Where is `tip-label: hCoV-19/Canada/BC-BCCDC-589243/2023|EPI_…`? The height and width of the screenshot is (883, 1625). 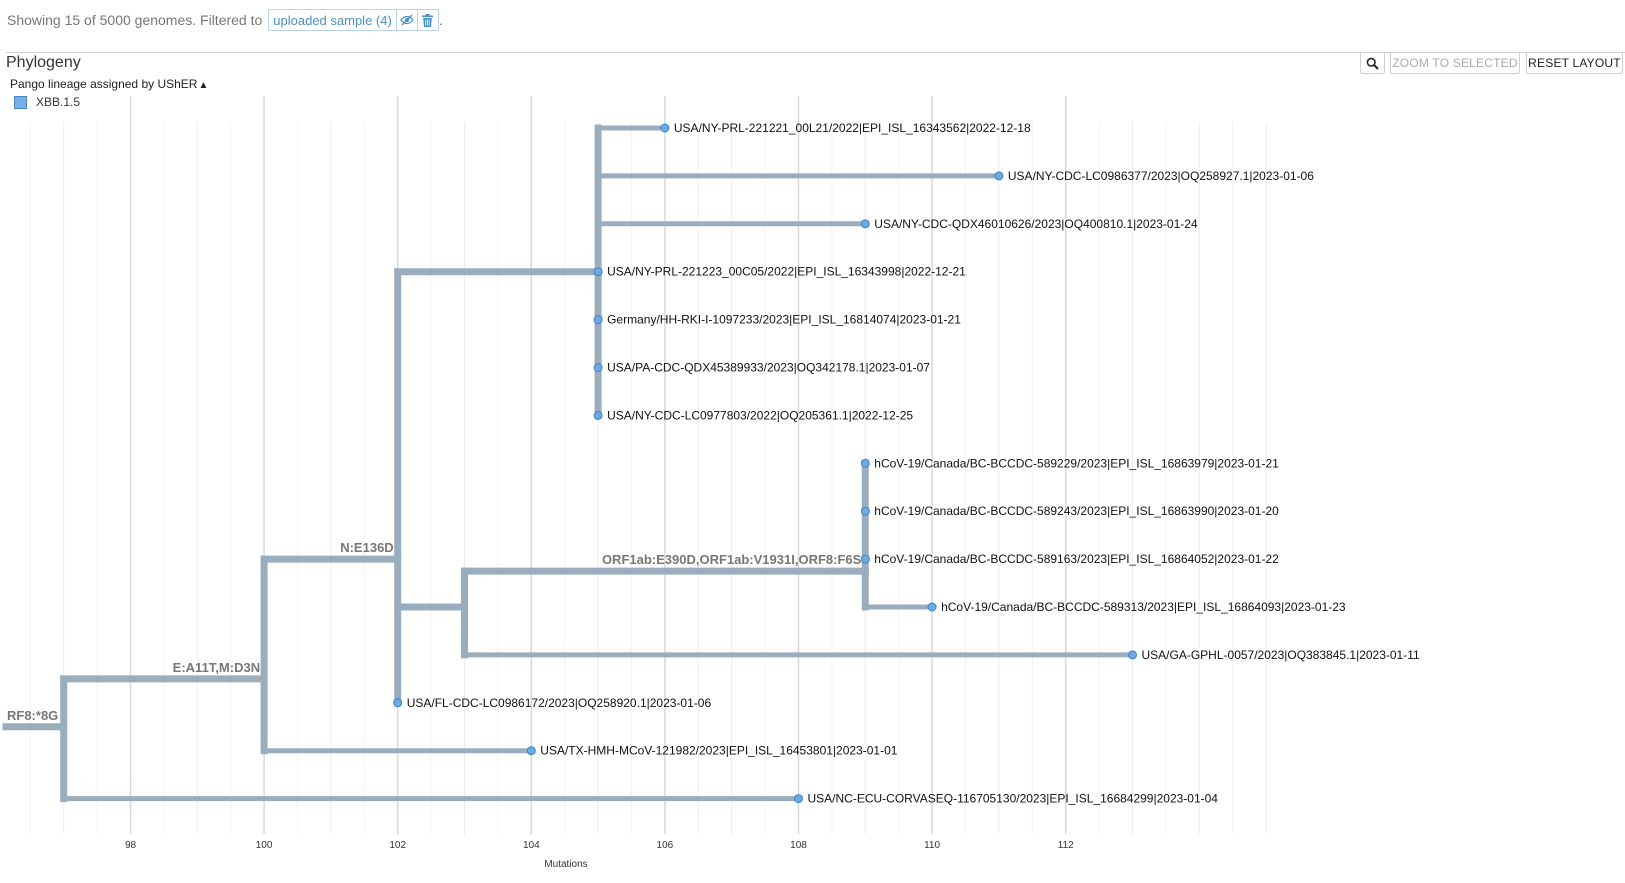
tip-label: hCoV-19/Canada/BC-BCCDC-589243/2023|EPI_… is located at coordinates (1076, 511).